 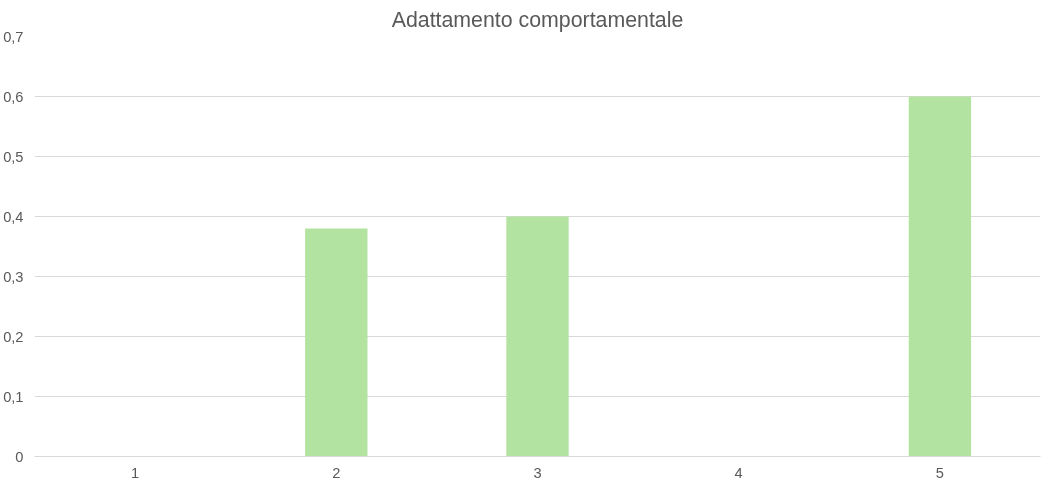 I want to click on y-tick-label: 0,4, so click(x=13, y=216).